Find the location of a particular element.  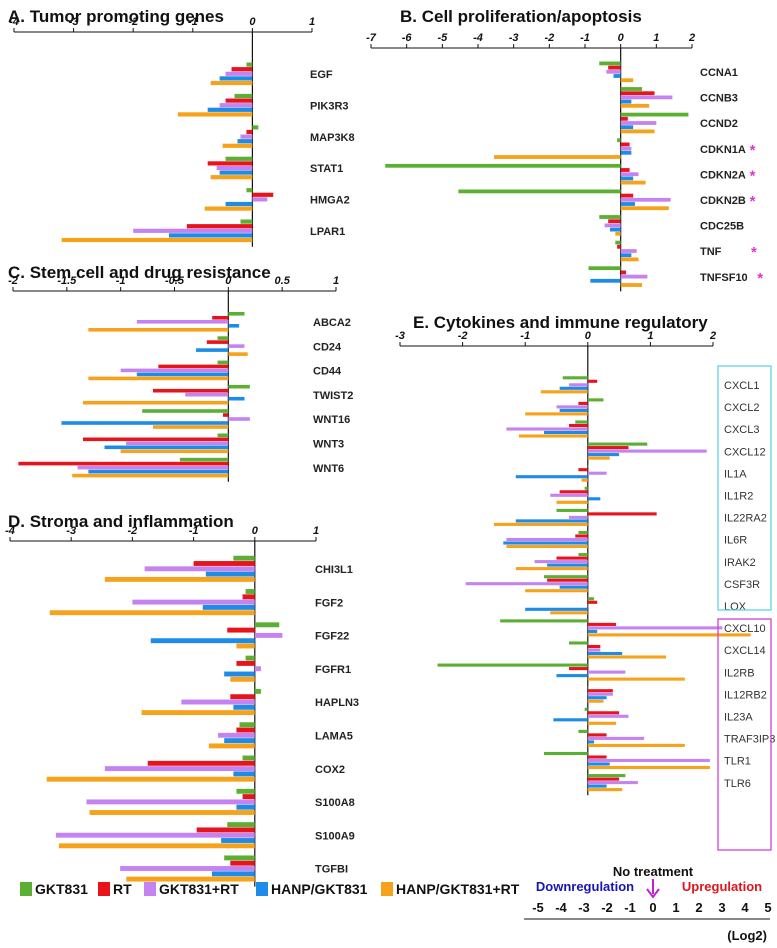

panel-e-category-label: CXCL2 is located at coordinates (741, 408).